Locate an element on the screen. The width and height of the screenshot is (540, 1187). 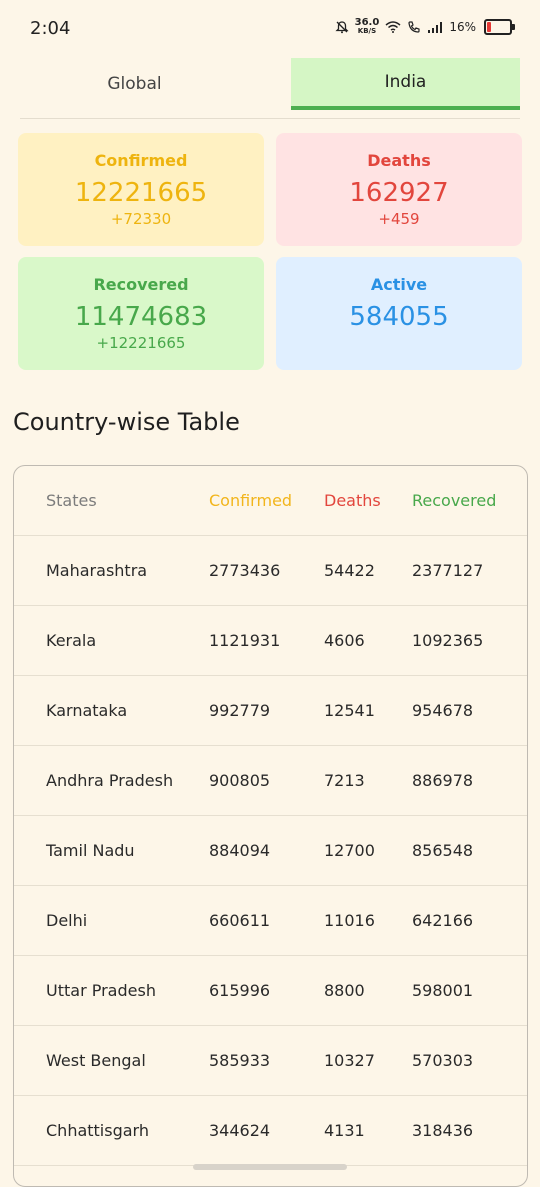
state-name: West Bengal is located at coordinates (96, 1060).